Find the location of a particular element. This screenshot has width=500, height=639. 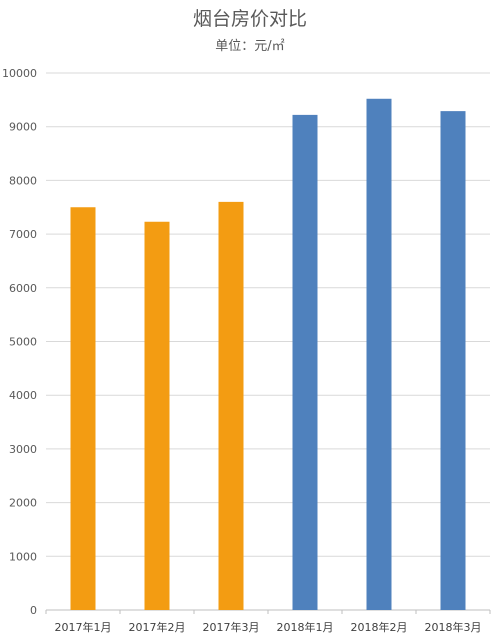

chart-title: 烟台房价对比 is located at coordinates (249, 19).